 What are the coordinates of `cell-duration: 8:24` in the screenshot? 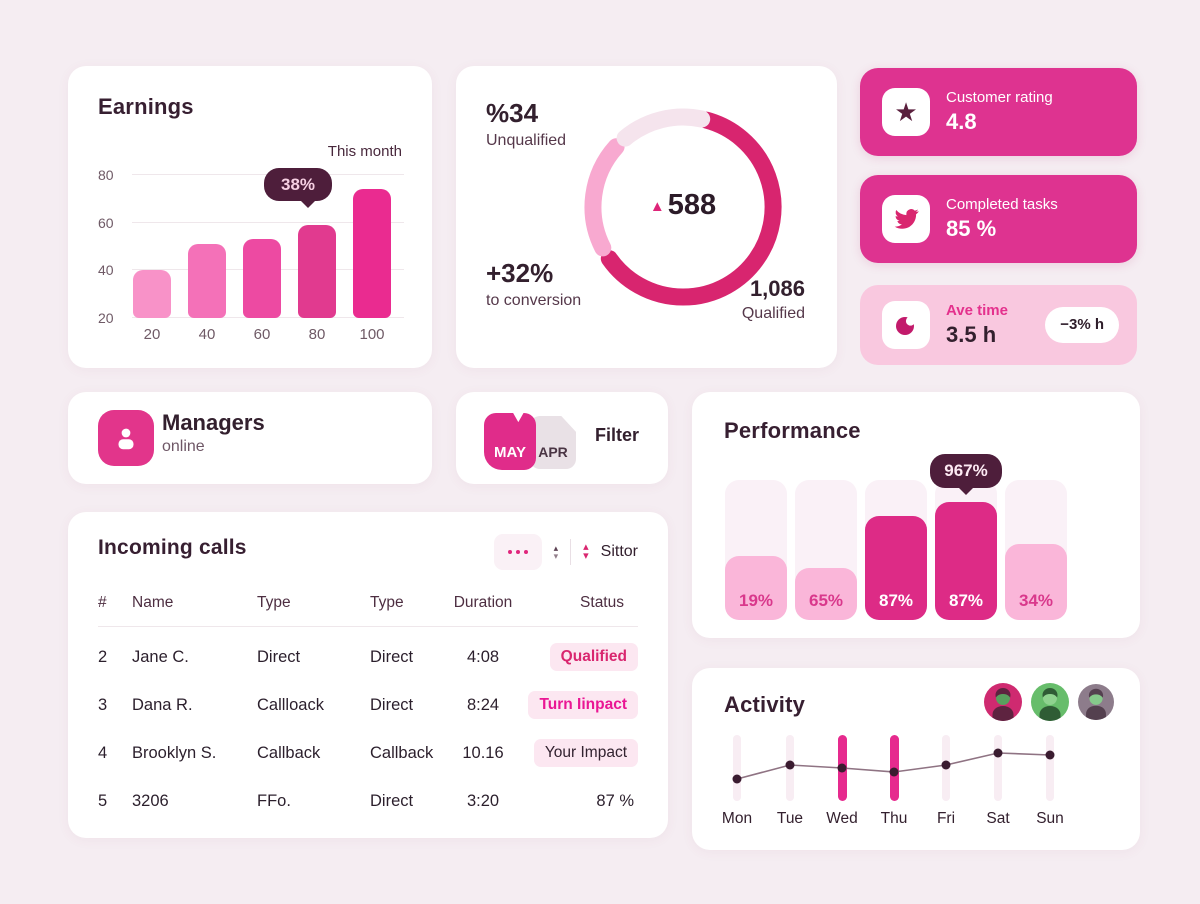 It's located at (483, 704).